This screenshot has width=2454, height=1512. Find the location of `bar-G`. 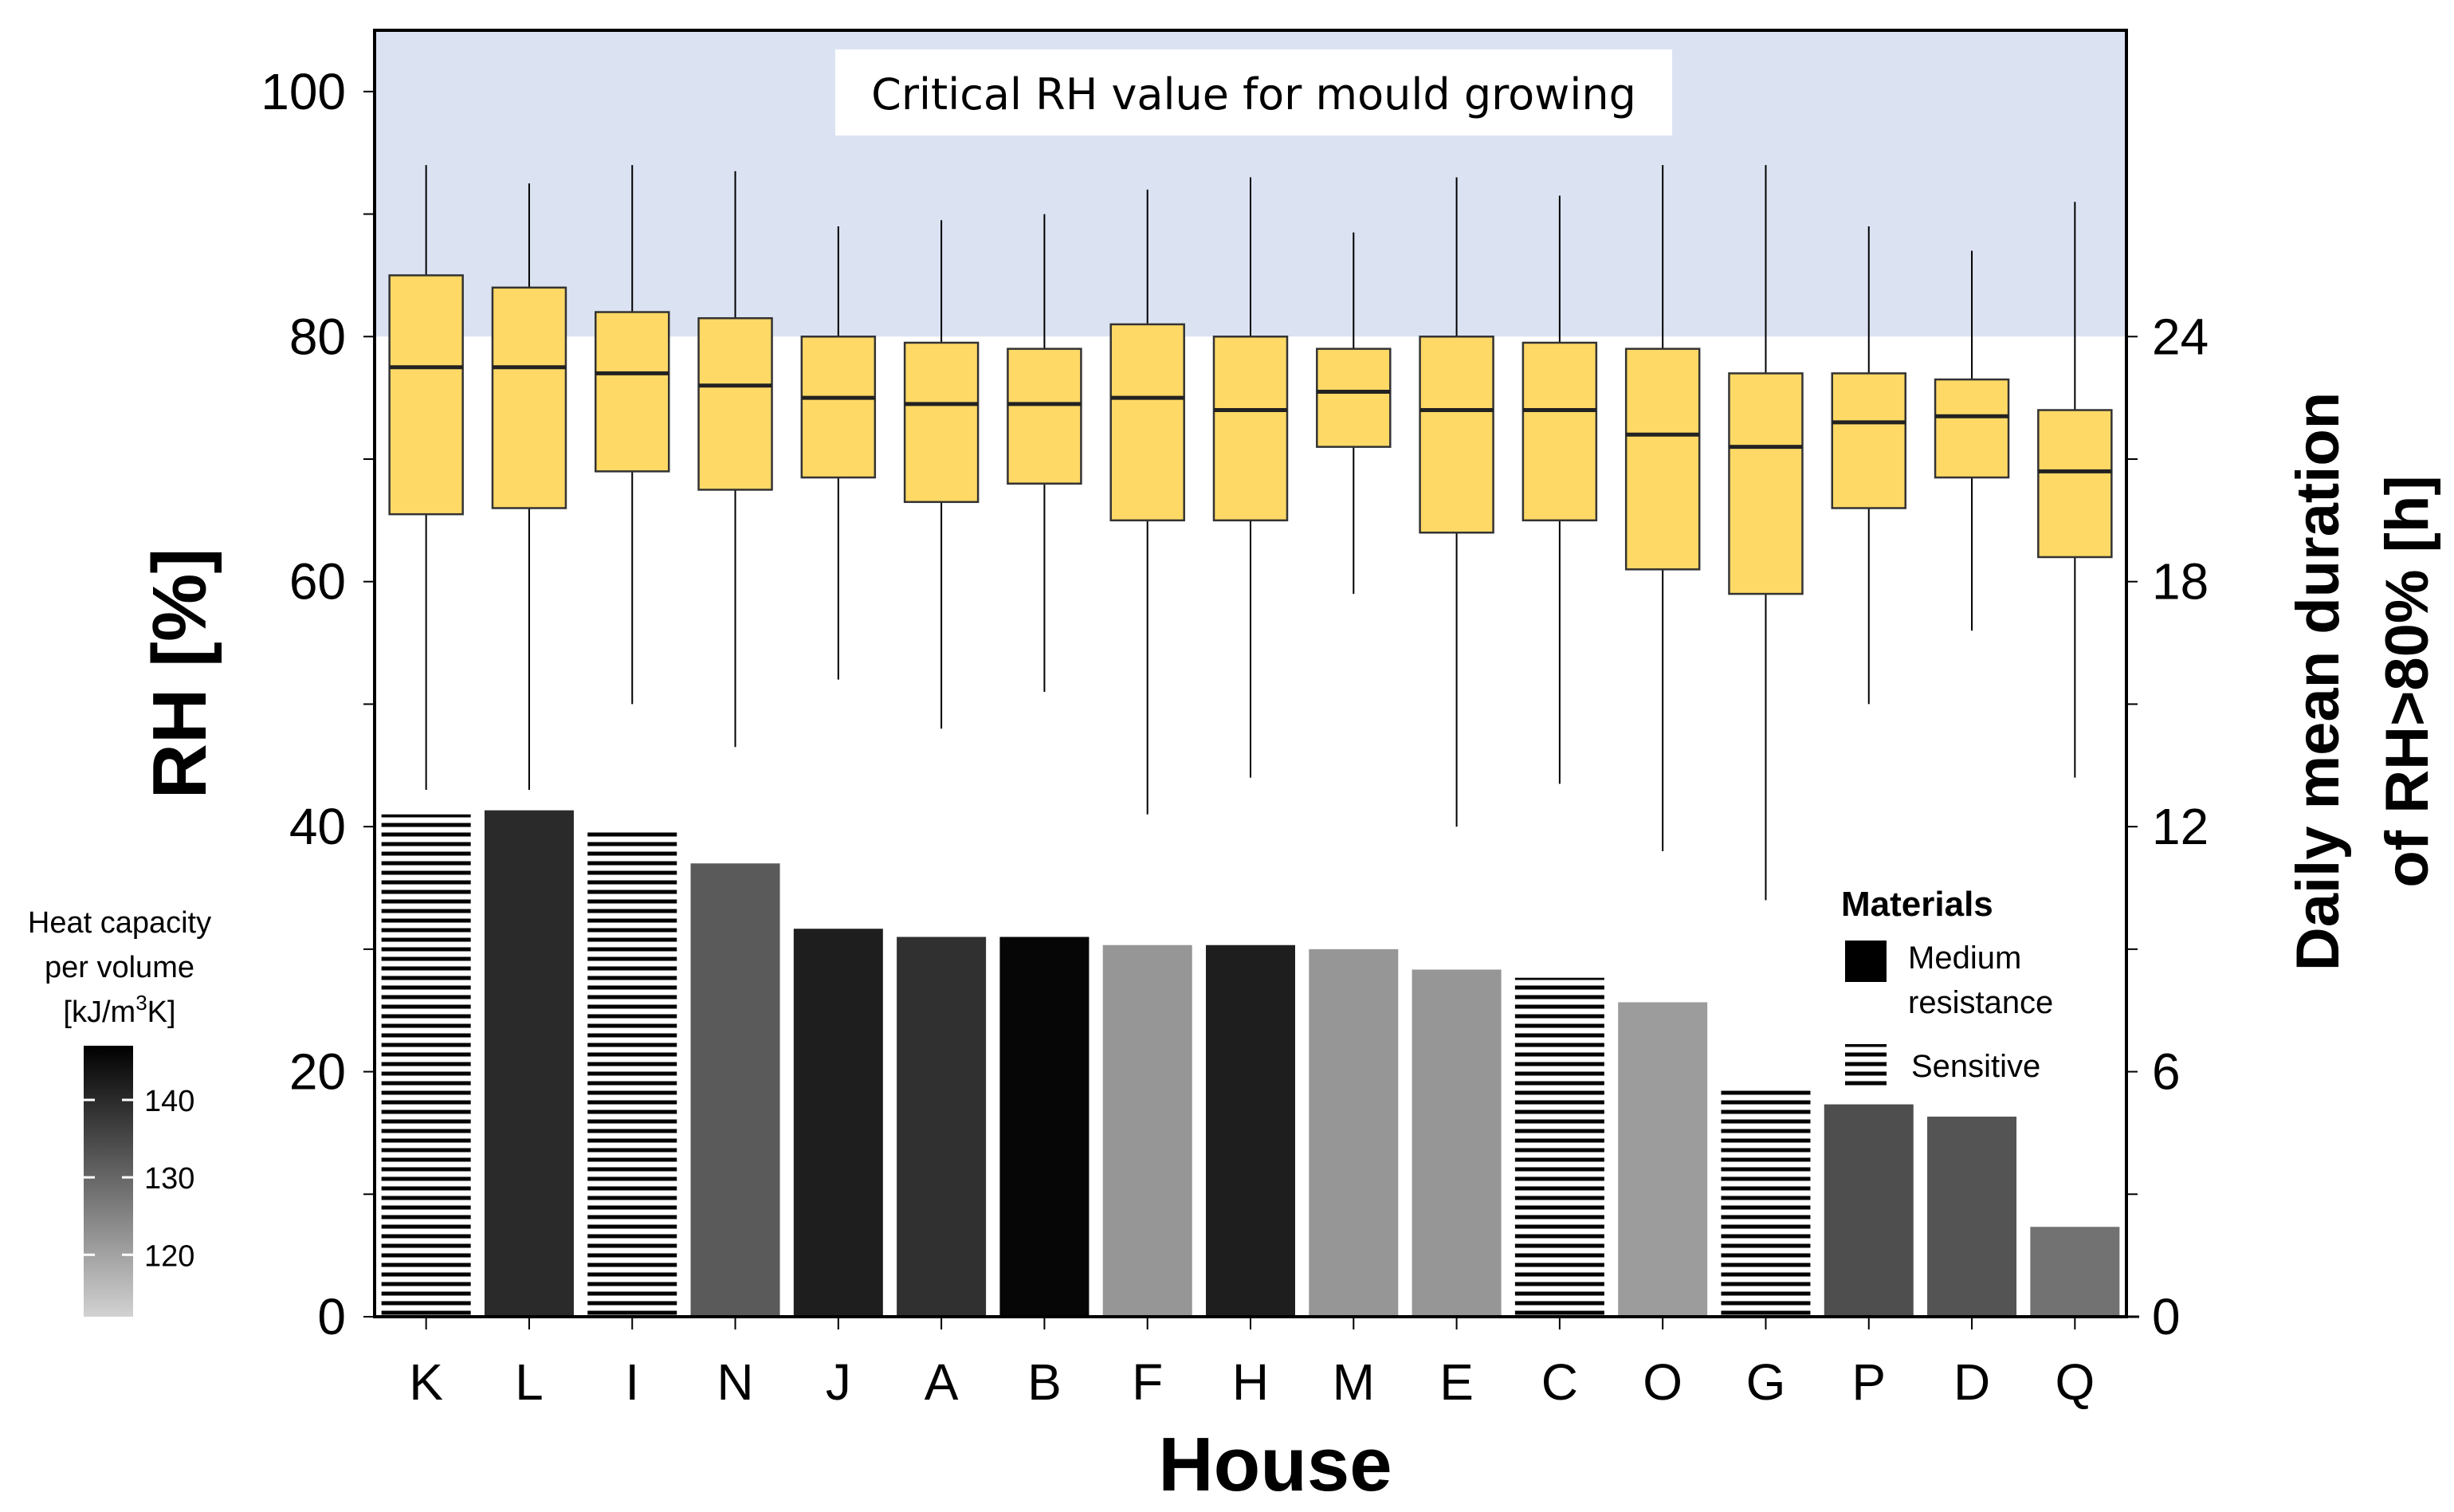

bar-G is located at coordinates (1766, 1202).